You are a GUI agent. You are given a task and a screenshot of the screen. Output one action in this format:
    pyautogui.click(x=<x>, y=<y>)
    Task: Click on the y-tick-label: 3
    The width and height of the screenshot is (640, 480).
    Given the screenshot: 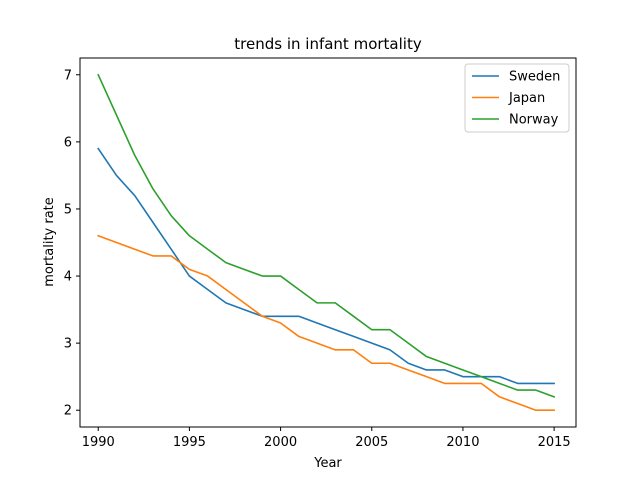 What is the action you would take?
    pyautogui.click(x=68, y=344)
    